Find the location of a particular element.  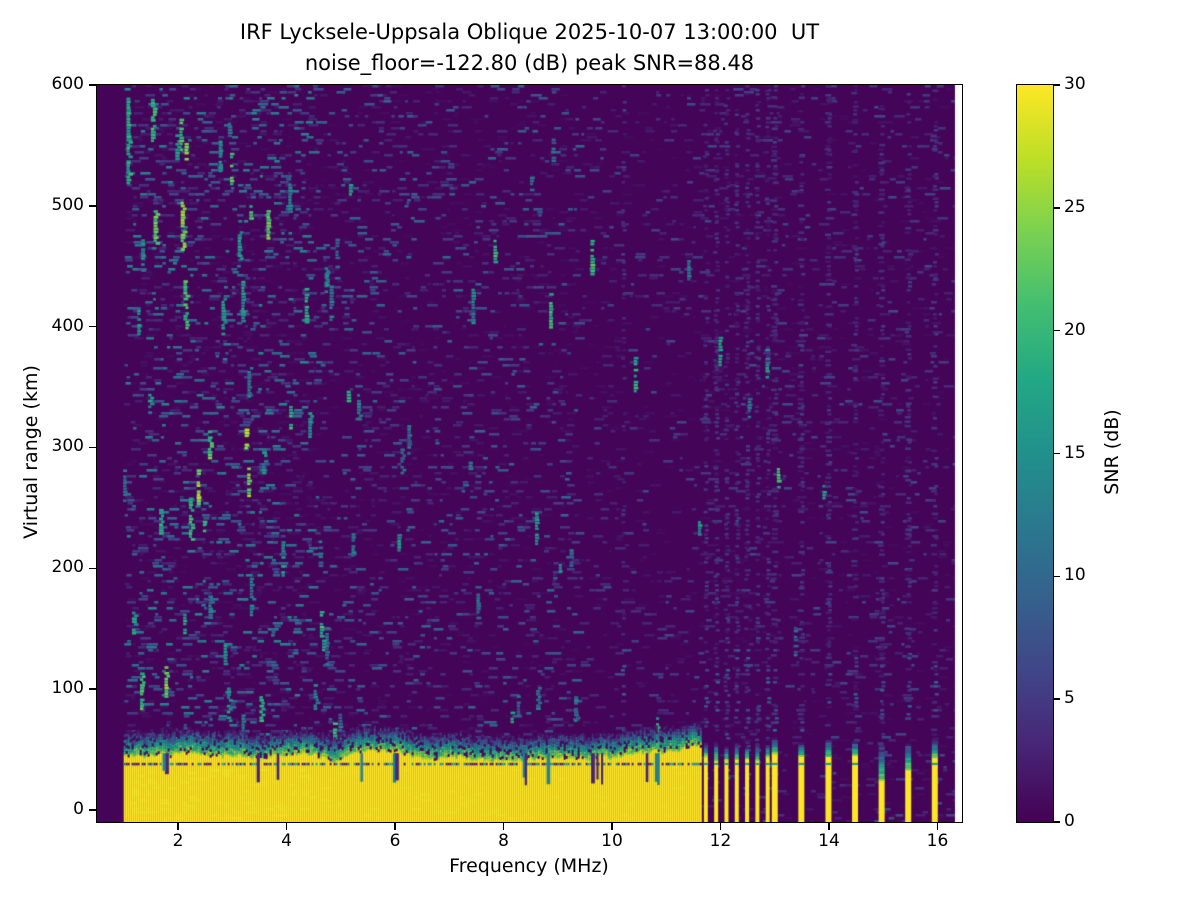

x-tick-label: 4 is located at coordinates (286, 841).